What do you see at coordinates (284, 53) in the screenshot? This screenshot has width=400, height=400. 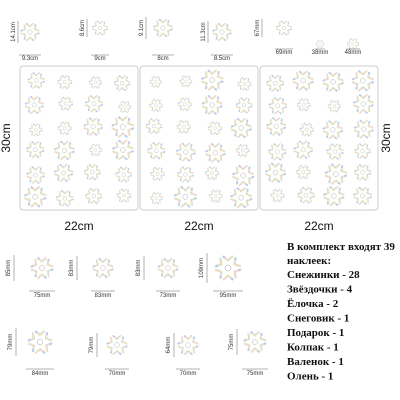 I see `dimension-label: 69mm` at bounding box center [284, 53].